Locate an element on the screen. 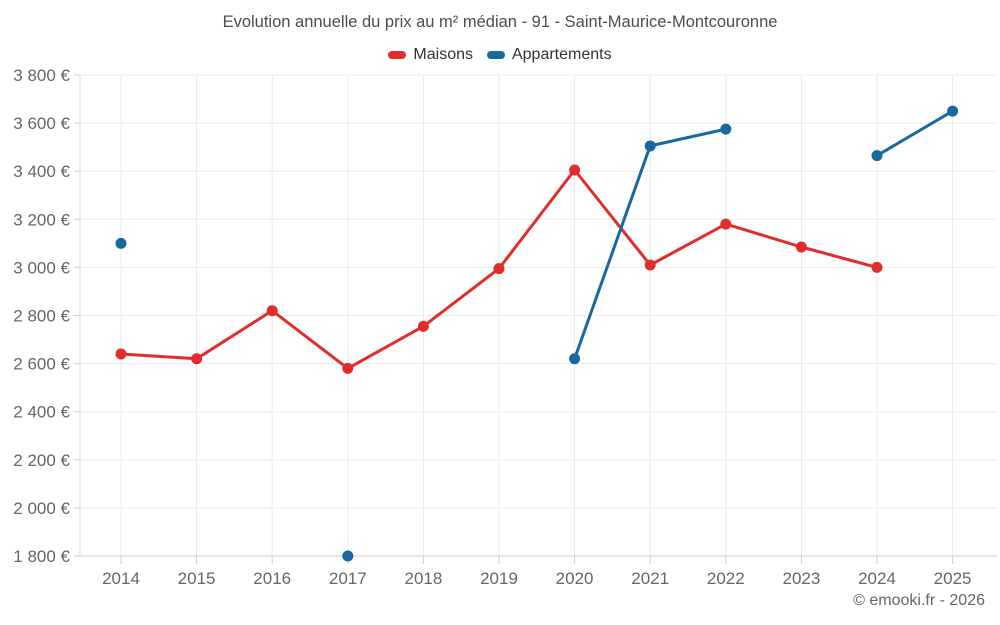 This screenshot has height=625, width=1000. y-tick-label: 2 600 € is located at coordinates (41, 364).